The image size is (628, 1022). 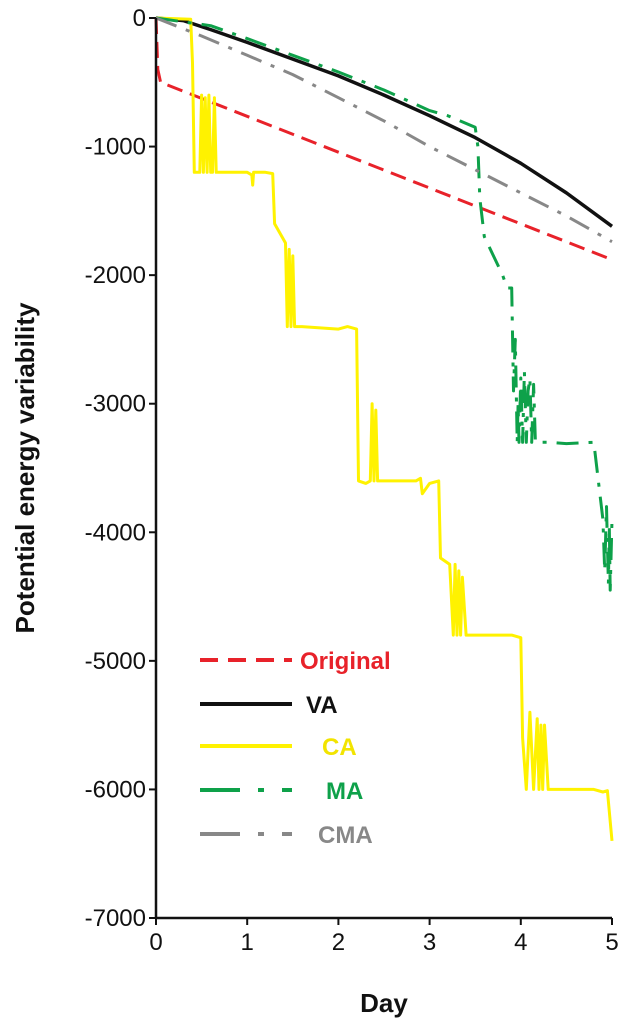 What do you see at coordinates (115, 661) in the screenshot?
I see `y-tick-label: -5000` at bounding box center [115, 661].